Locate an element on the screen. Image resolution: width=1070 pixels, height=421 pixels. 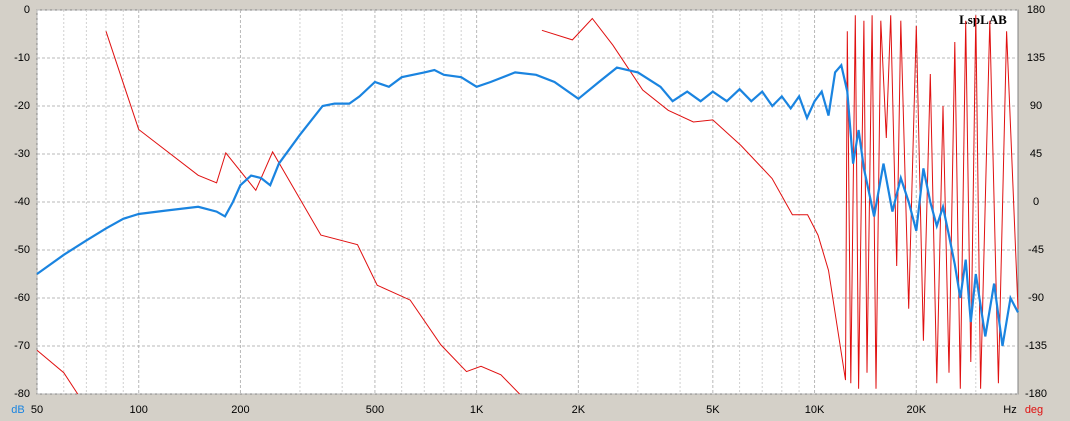
y-tick-label: -50 is located at coordinates (22, 250).